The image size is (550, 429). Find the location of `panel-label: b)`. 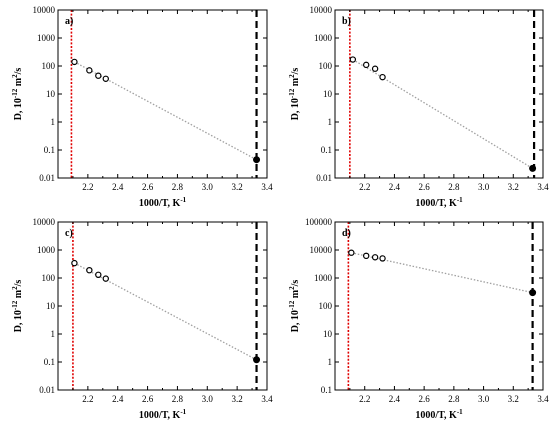

panel-label: b) is located at coordinates (346, 21).